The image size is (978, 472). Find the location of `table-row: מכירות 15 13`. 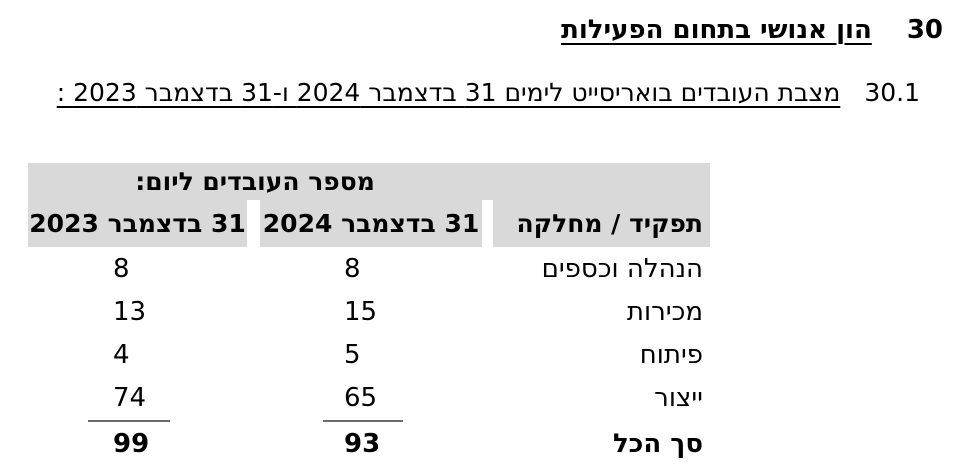

table-row: מכירות 15 13 is located at coordinates (369, 311).